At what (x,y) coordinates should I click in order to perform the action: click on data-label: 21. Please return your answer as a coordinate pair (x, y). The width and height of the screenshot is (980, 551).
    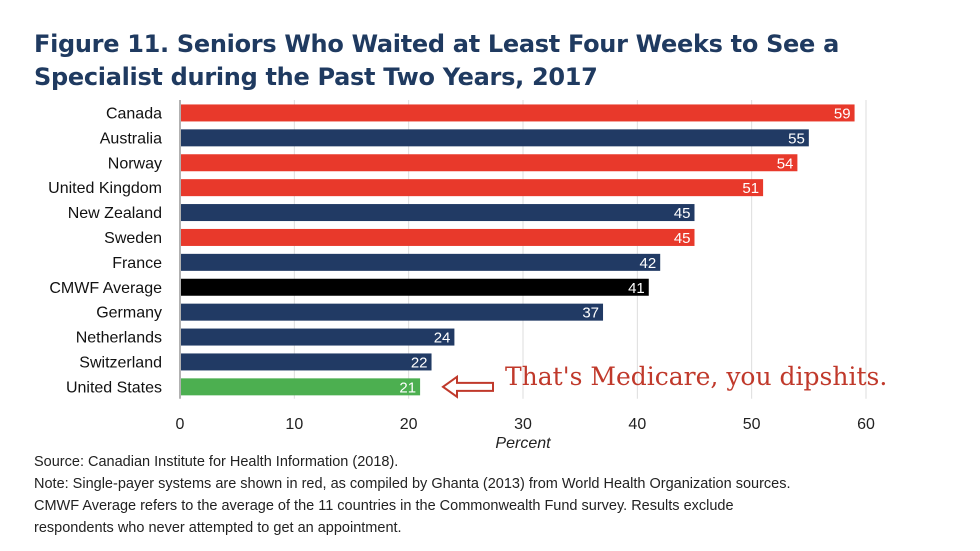
    Looking at the image, I should click on (407, 387).